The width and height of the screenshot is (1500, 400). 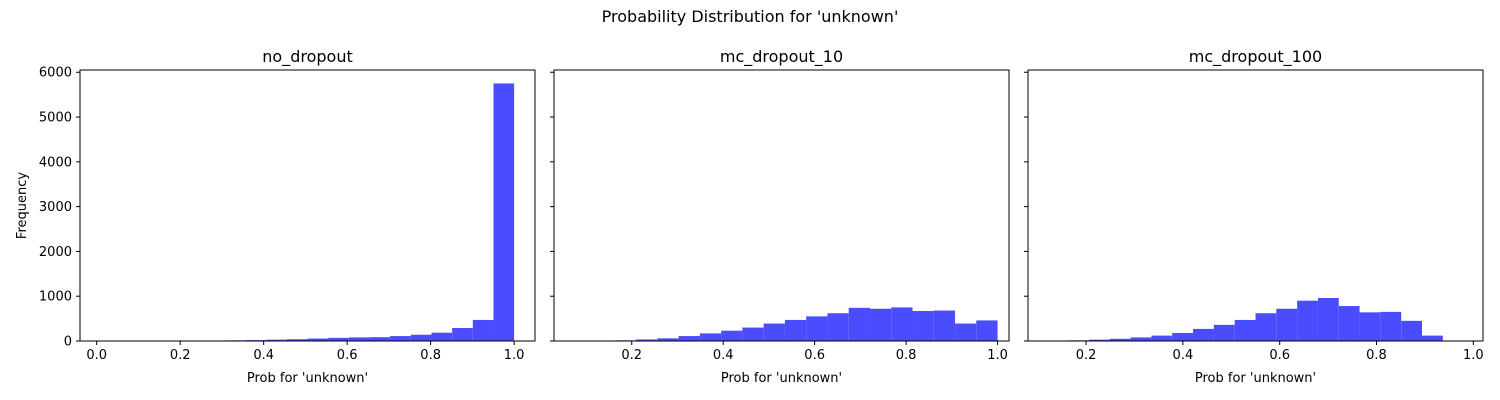 What do you see at coordinates (55, 252) in the screenshot?
I see `y-tick-label: 2000` at bounding box center [55, 252].